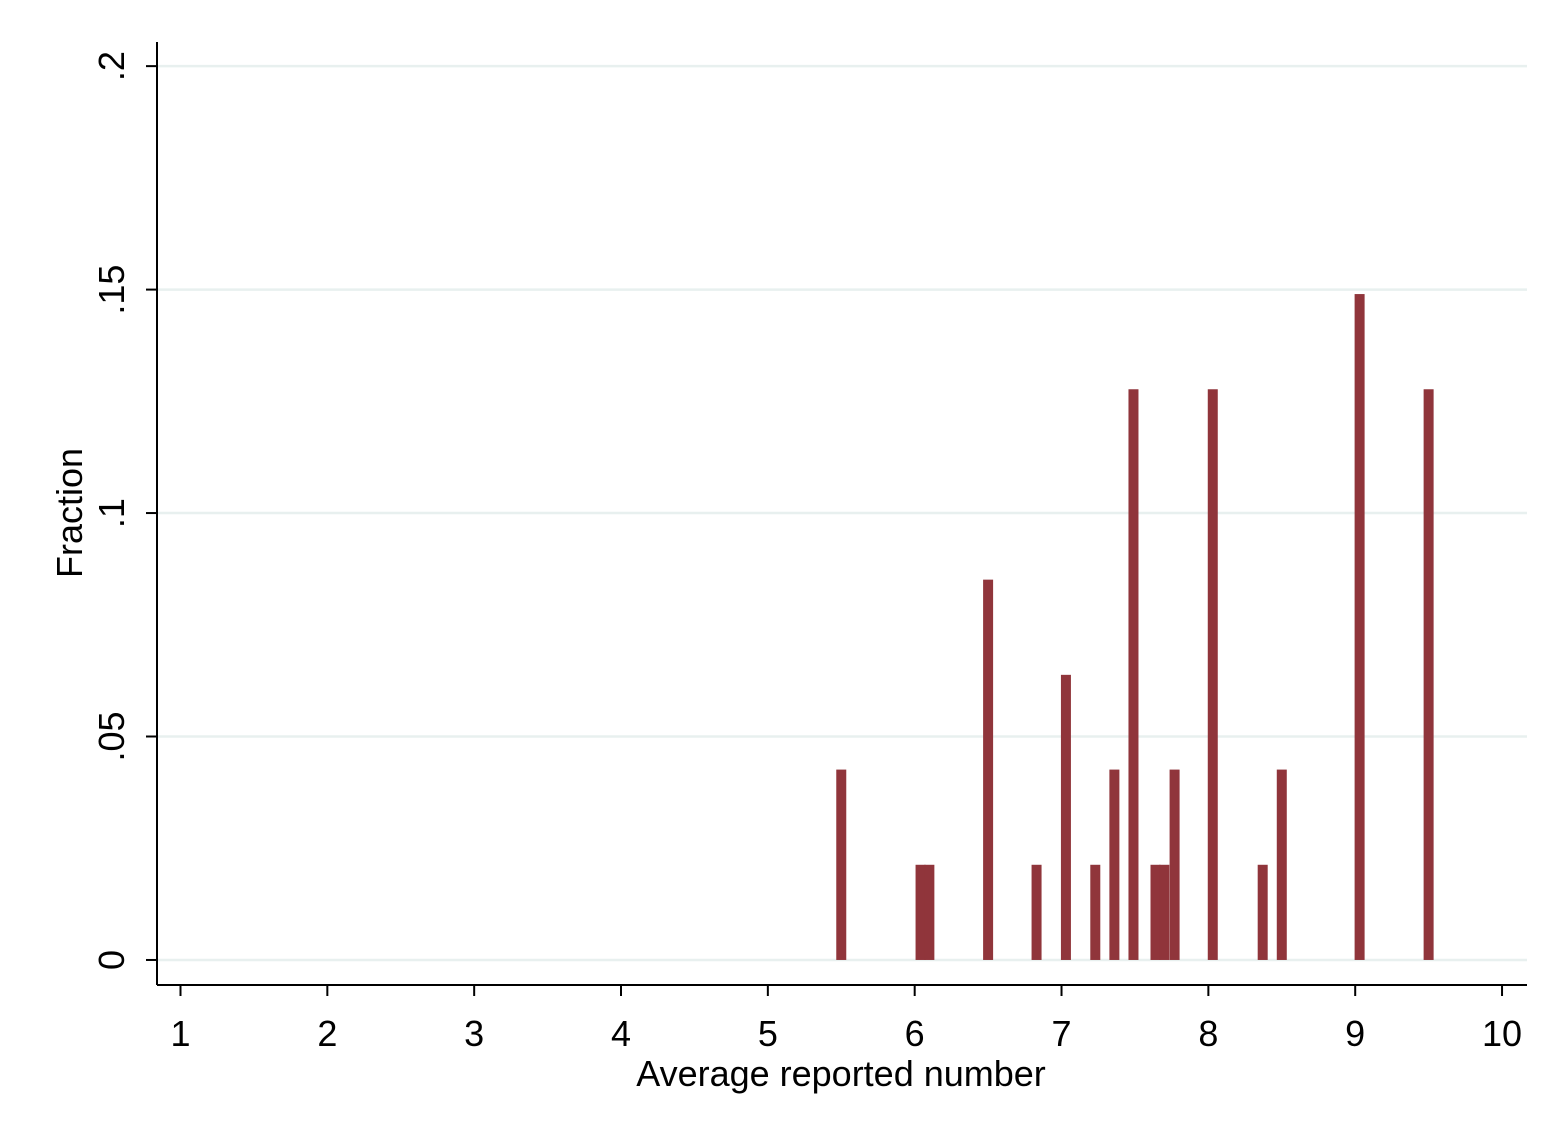  I want to click on x-tick-label: 1, so click(180, 1033).